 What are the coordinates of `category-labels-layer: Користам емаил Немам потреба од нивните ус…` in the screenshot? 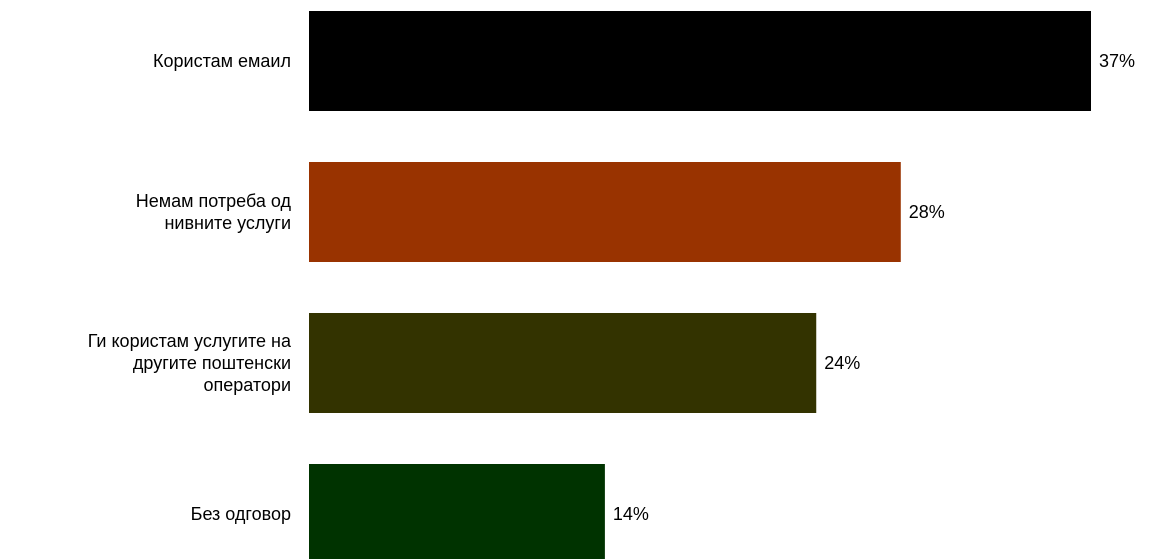 It's located at (190, 287).